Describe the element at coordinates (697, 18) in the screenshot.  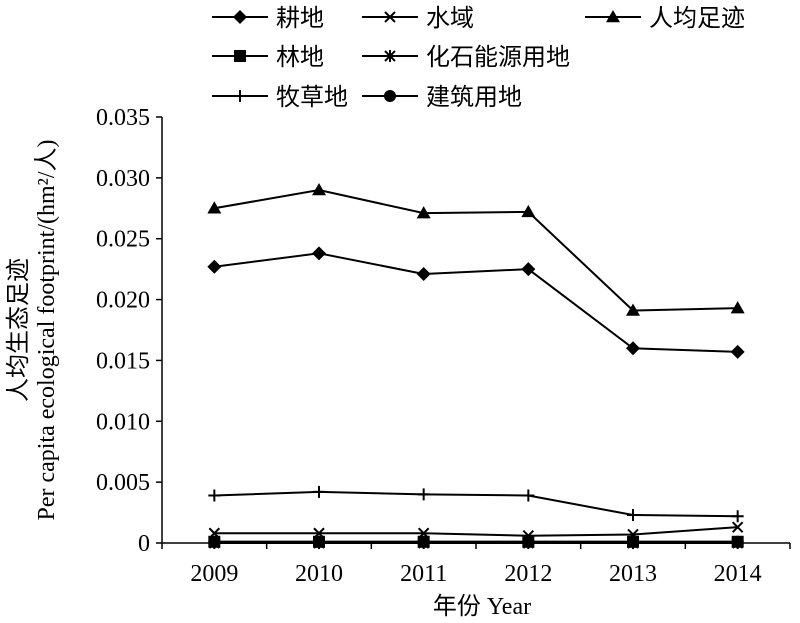
I see `legend-label: 人均足迹` at that location.